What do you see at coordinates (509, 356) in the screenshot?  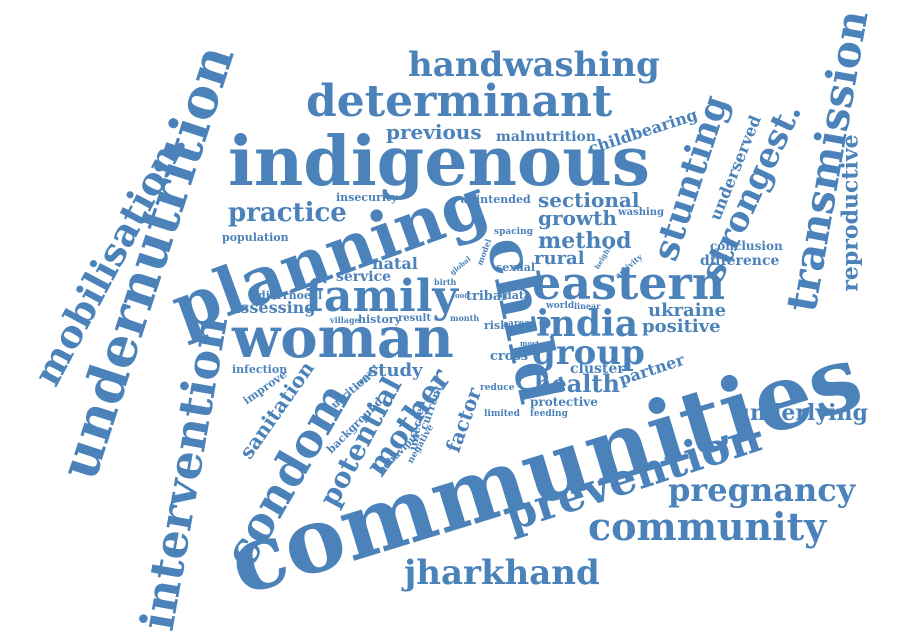 I see `word-cross: cross` at bounding box center [509, 356].